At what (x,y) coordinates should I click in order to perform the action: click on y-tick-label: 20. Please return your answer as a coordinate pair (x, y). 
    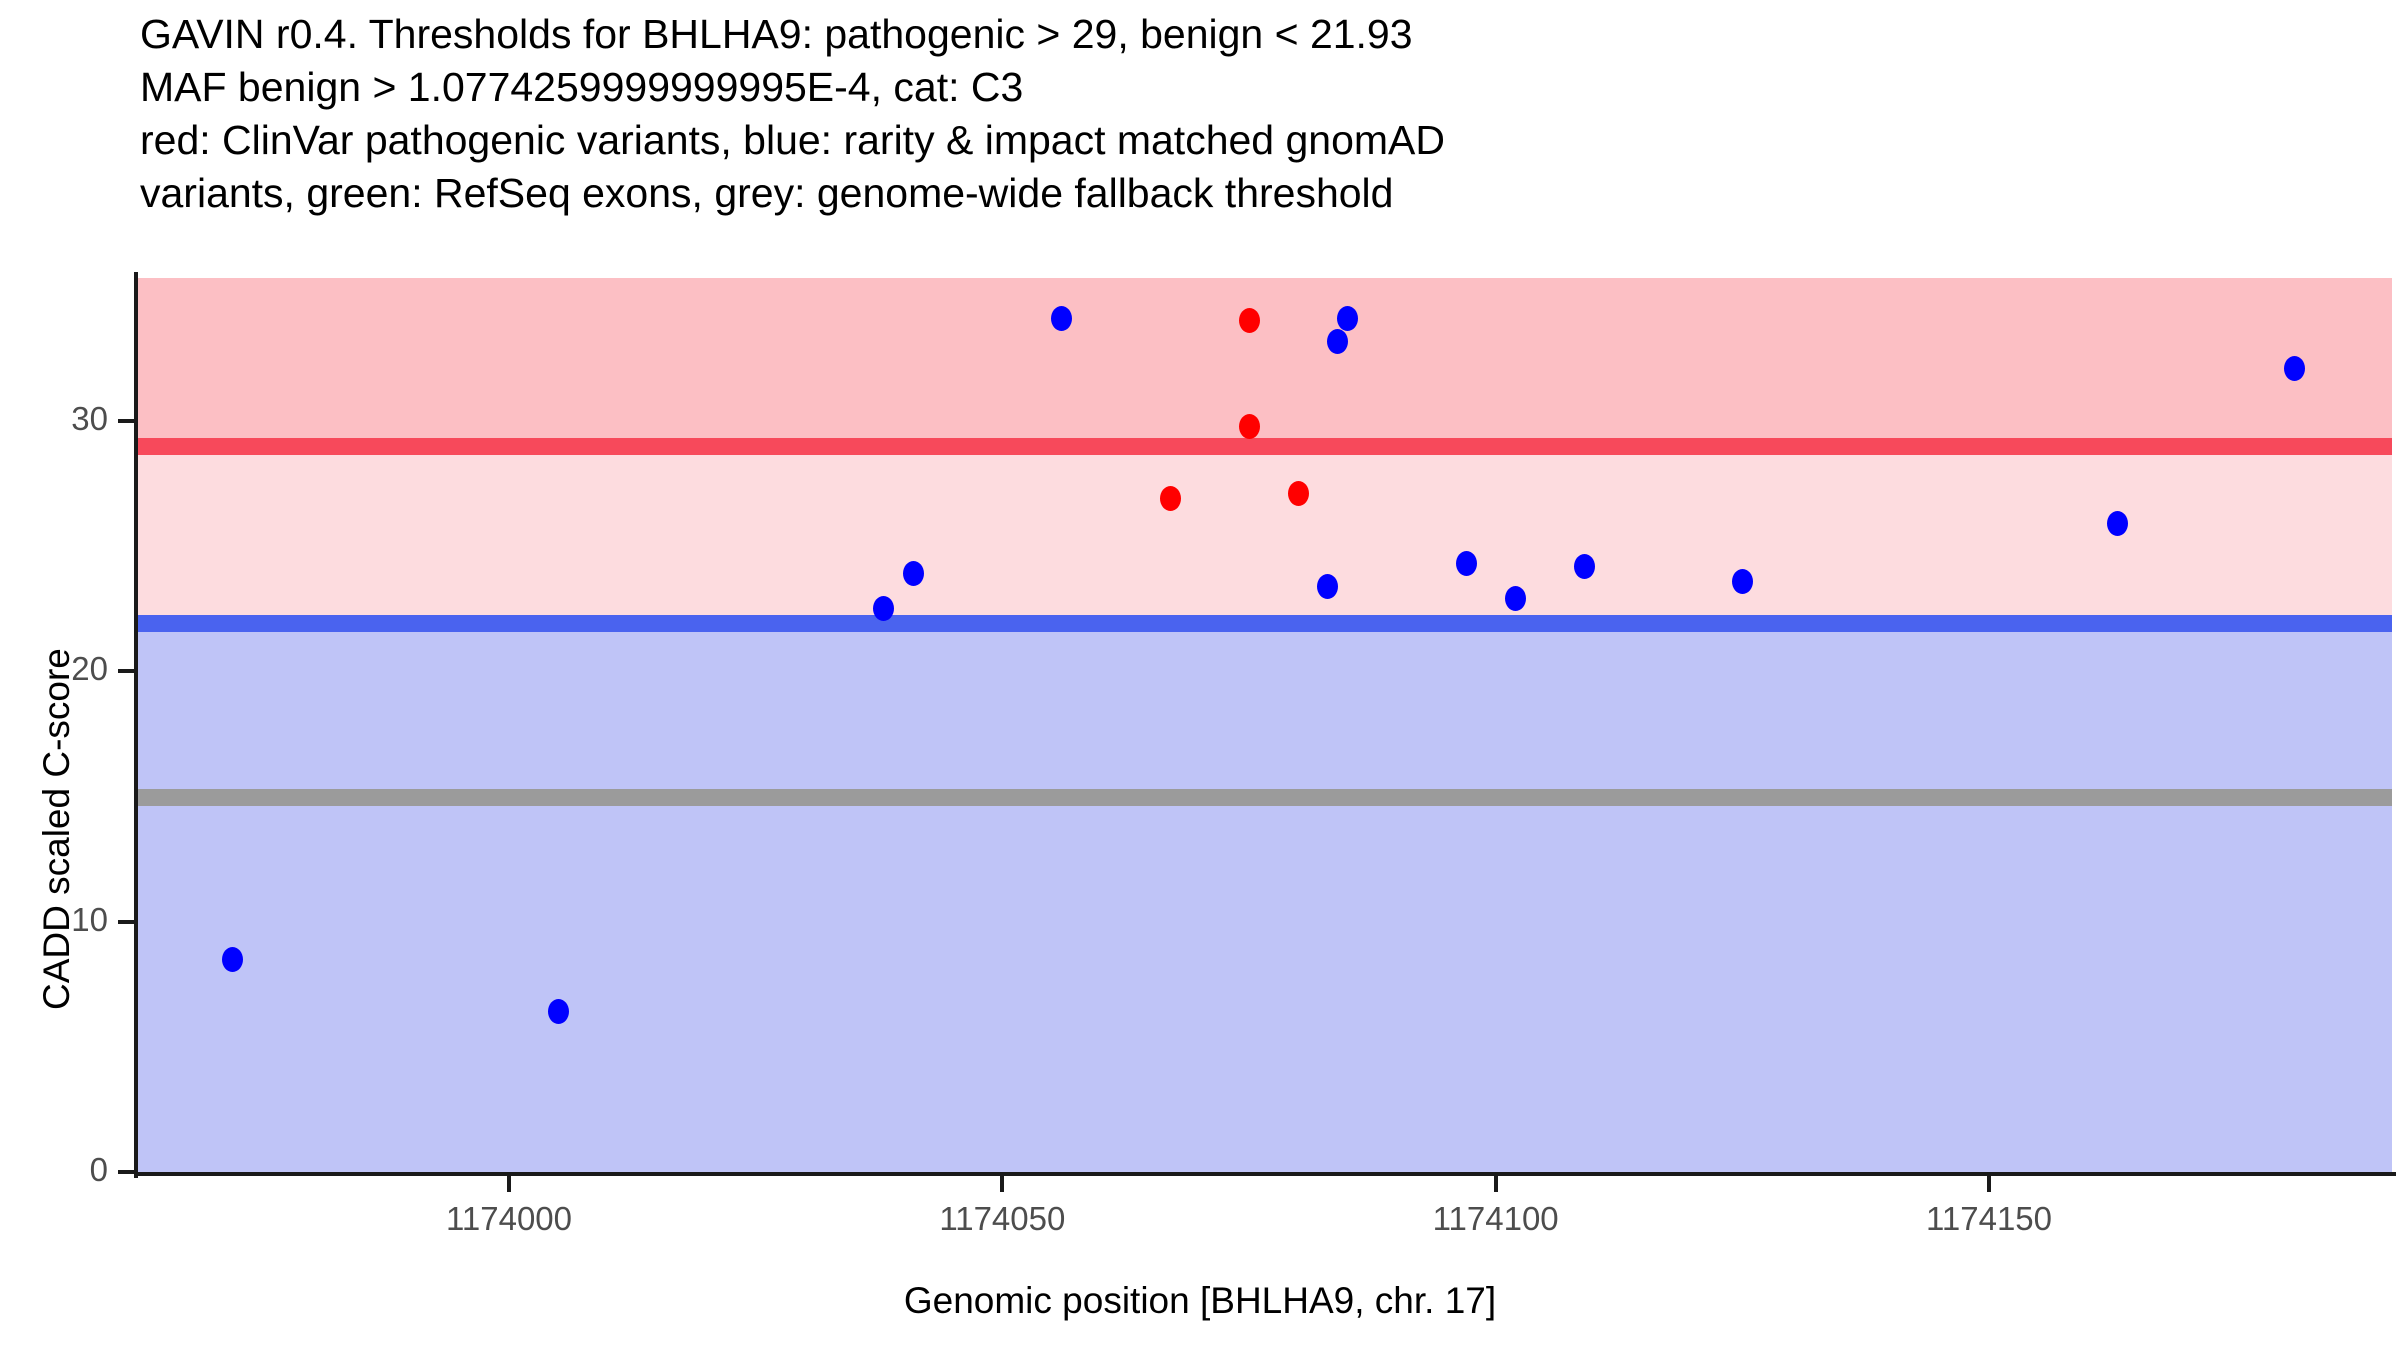
    Looking at the image, I should click on (89, 669).